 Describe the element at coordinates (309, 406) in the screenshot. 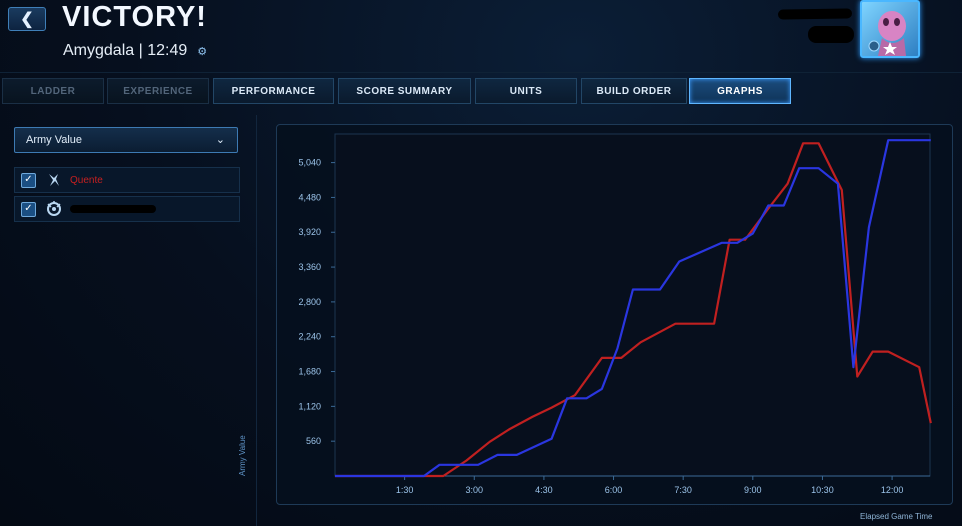

I see `y-tick-label: 1,120` at that location.